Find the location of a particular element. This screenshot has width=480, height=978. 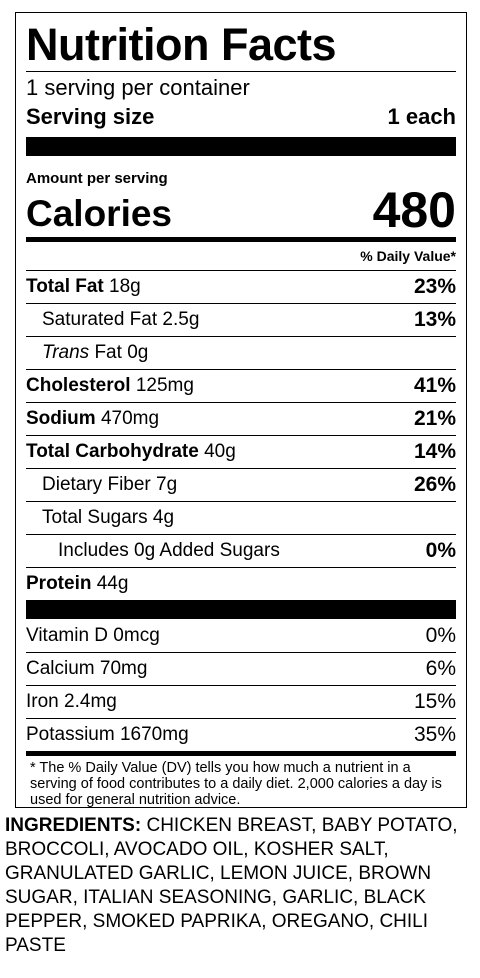

vitamin-name: Potassium is located at coordinates (70, 734).